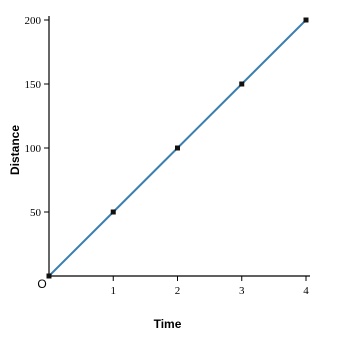 The width and height of the screenshot is (339, 338). What do you see at coordinates (168, 324) in the screenshot?
I see `x-axis-title: Time` at bounding box center [168, 324].